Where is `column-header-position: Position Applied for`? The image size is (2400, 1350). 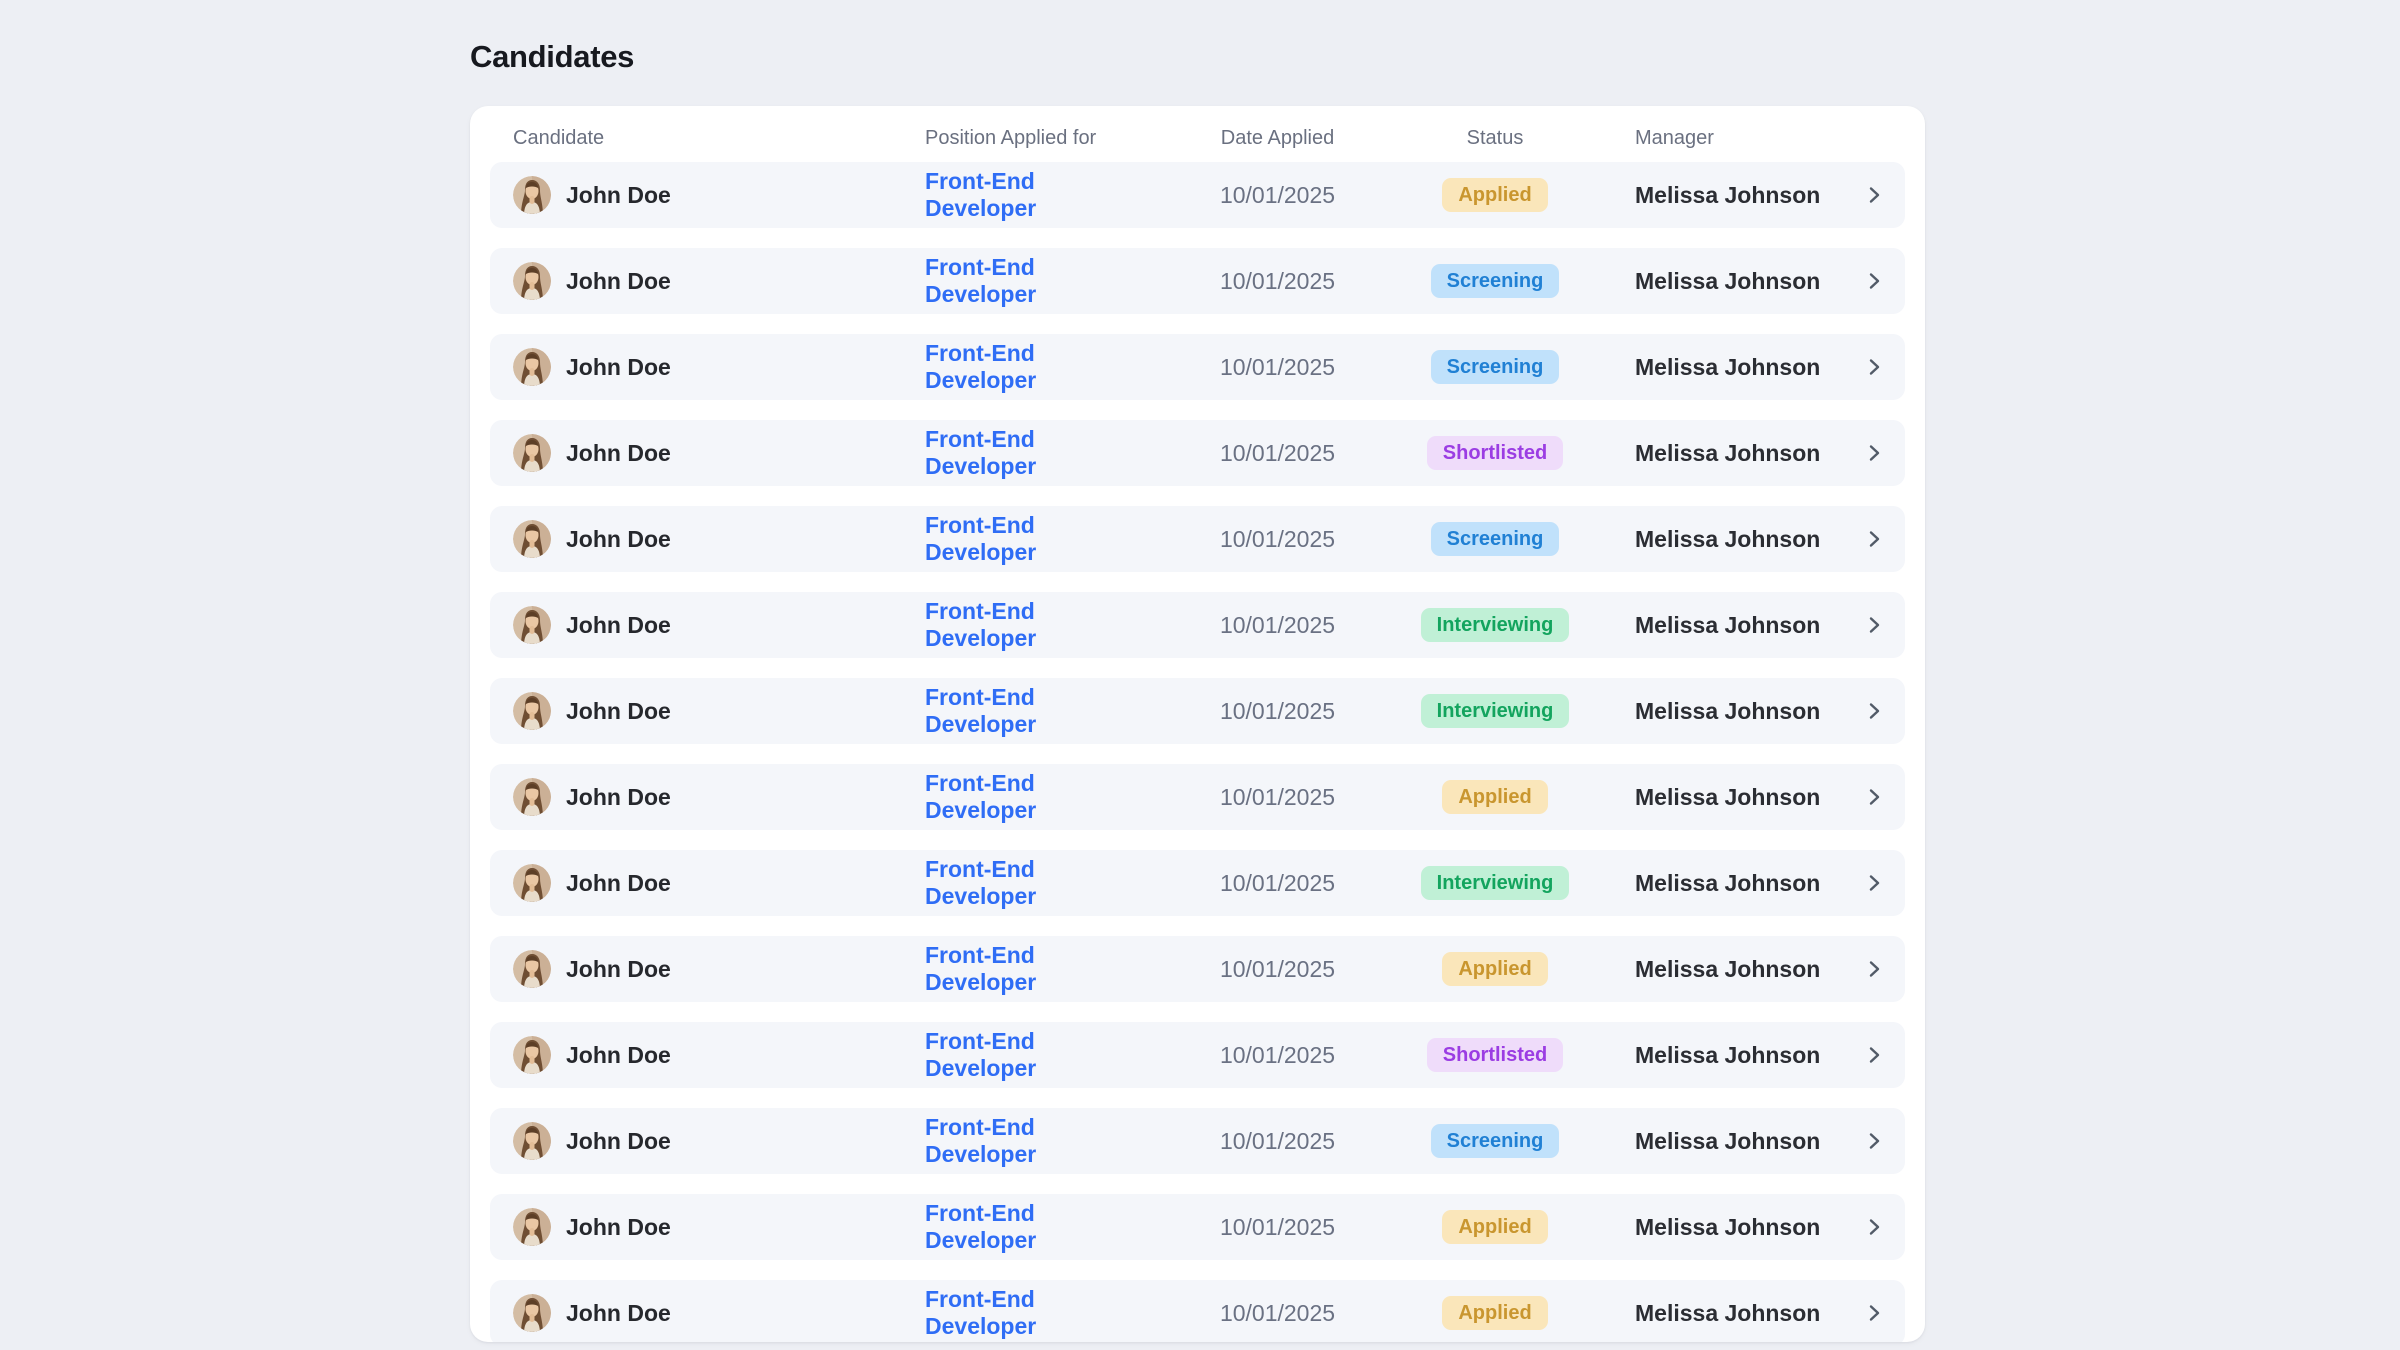
column-header-position: Position Applied for is located at coordinates (1011, 137).